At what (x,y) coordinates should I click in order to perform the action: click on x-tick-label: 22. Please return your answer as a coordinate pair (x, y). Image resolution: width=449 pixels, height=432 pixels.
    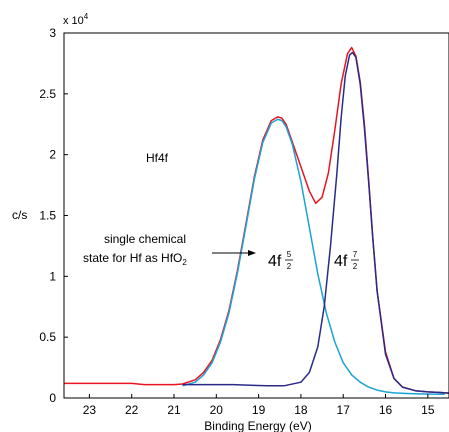
    Looking at the image, I should click on (132, 410).